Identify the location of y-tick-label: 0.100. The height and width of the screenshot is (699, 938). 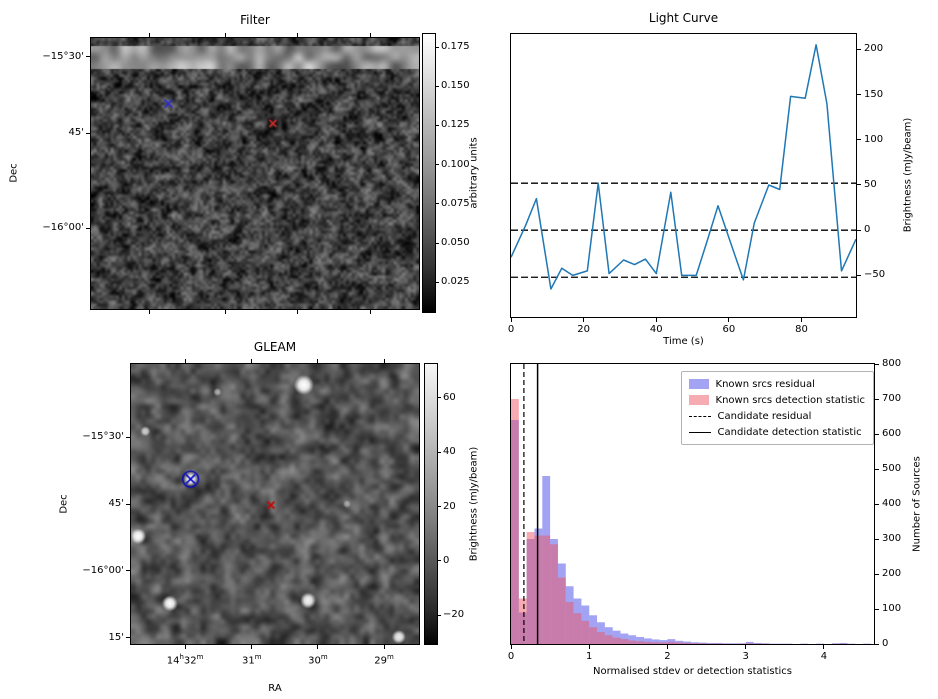
(455, 164).